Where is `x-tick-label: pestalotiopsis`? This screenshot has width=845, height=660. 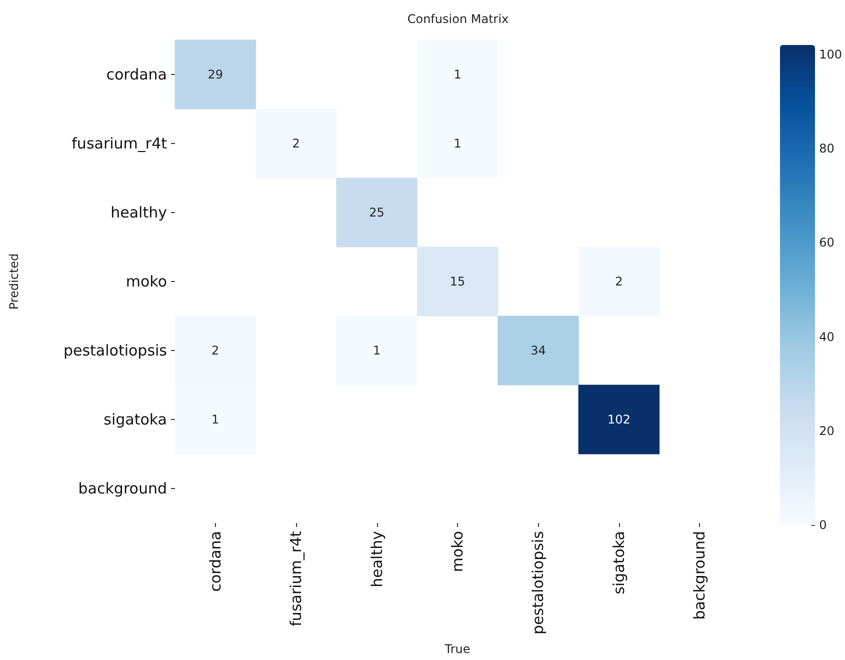
x-tick-label: pestalotiopsis is located at coordinates (538, 582).